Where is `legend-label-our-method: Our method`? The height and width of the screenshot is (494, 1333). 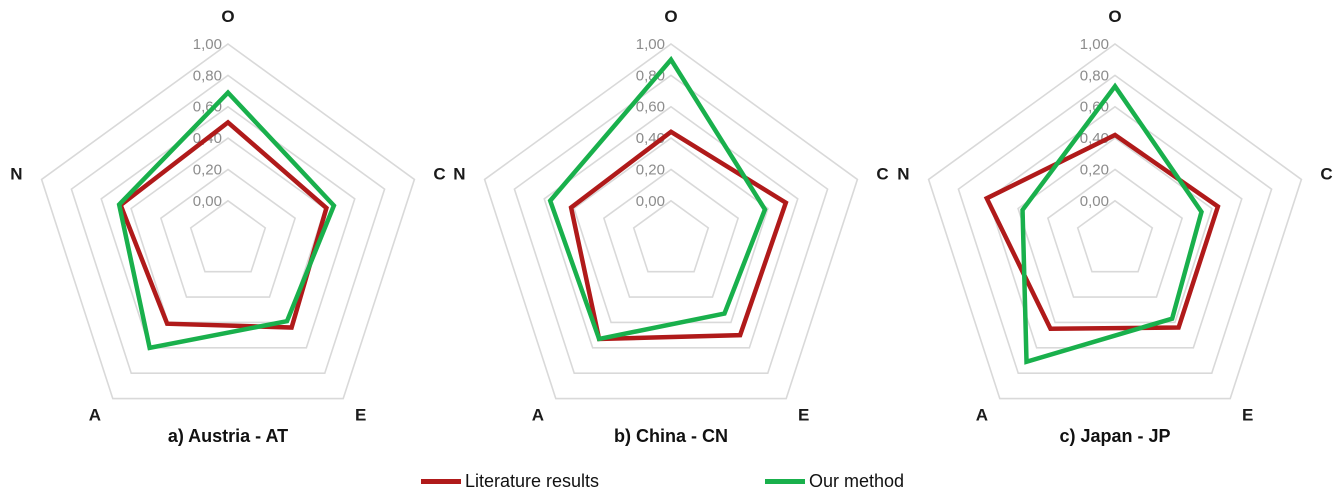 legend-label-our-method: Our method is located at coordinates (857, 480).